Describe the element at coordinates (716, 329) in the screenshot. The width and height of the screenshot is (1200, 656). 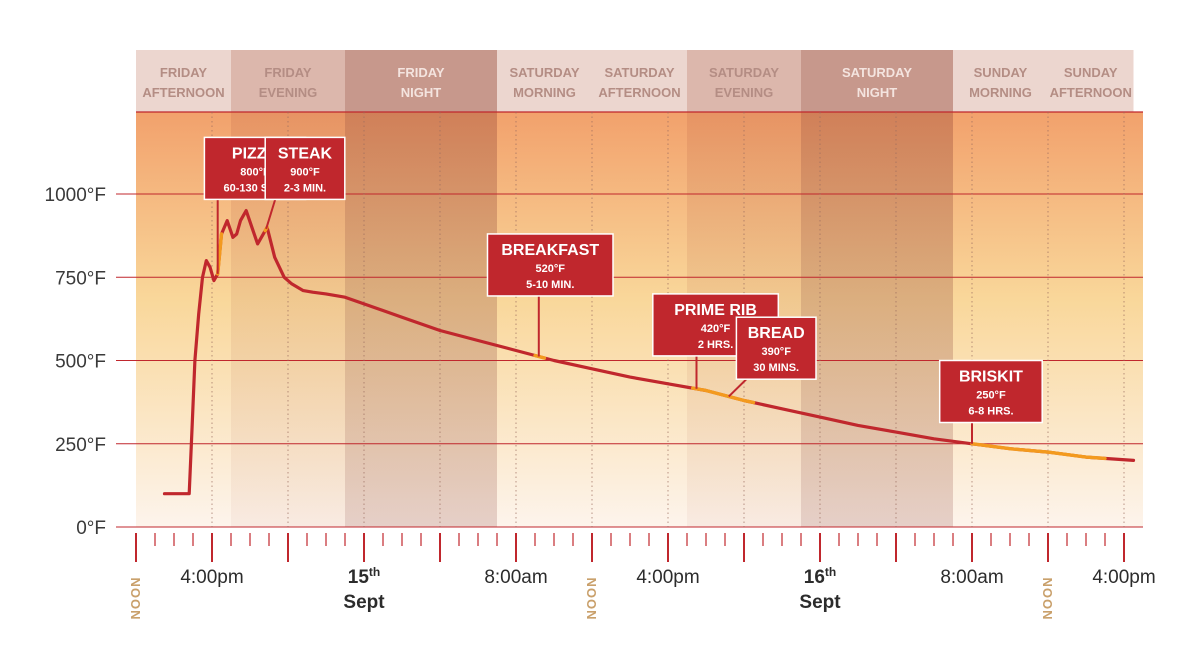
I see `callout-temp: 420°F` at that location.